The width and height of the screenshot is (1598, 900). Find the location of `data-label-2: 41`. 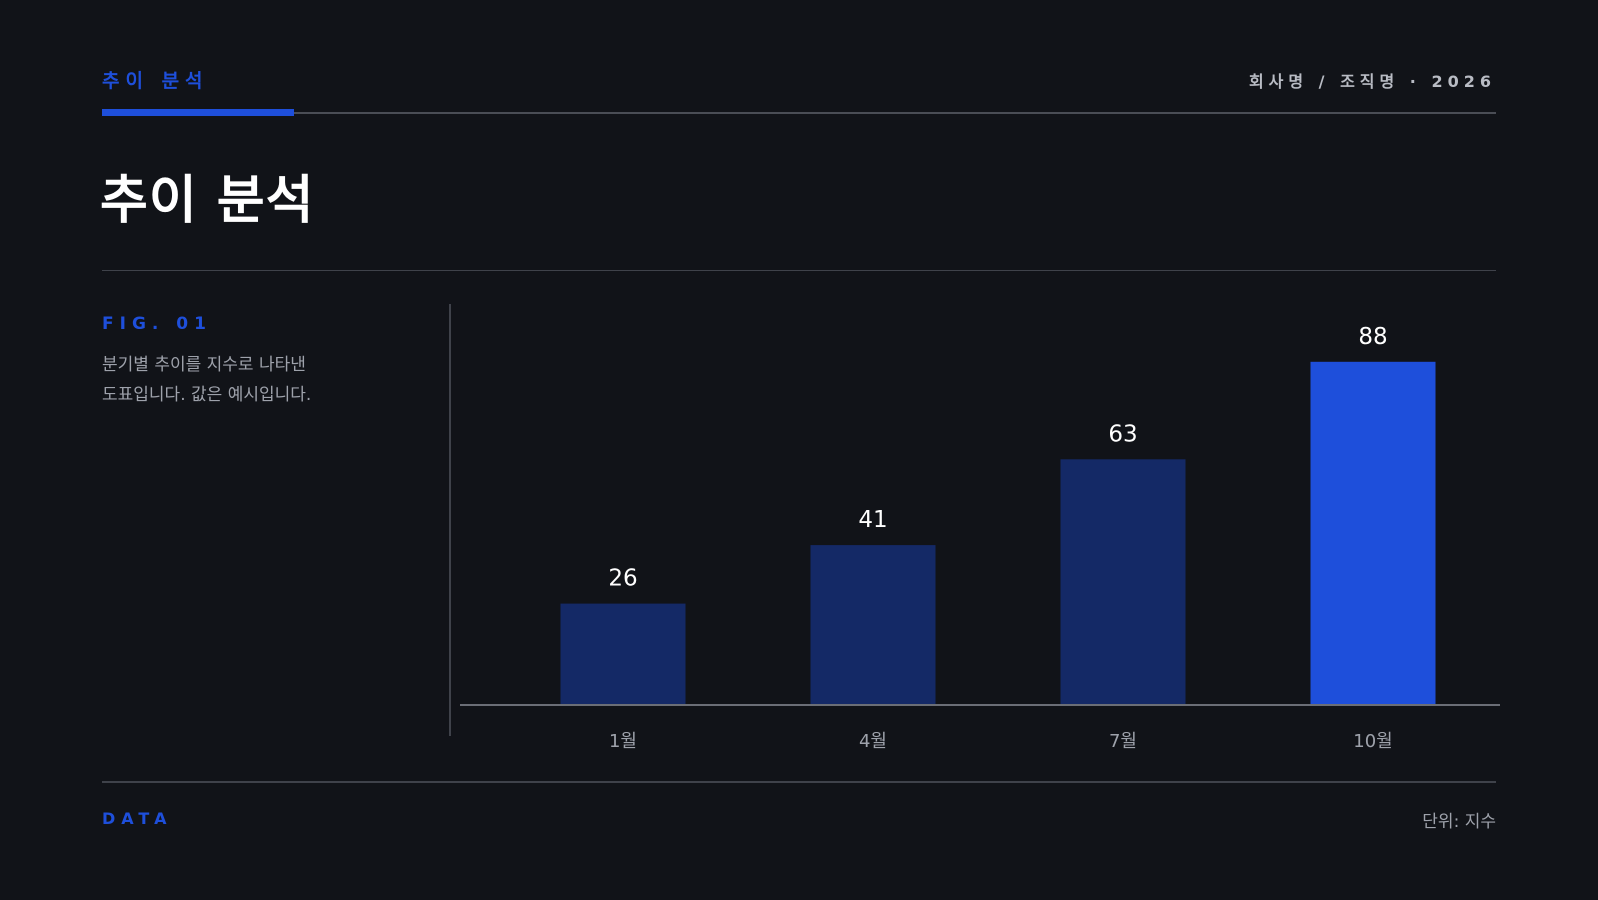

data-label-2: 41 is located at coordinates (872, 520).